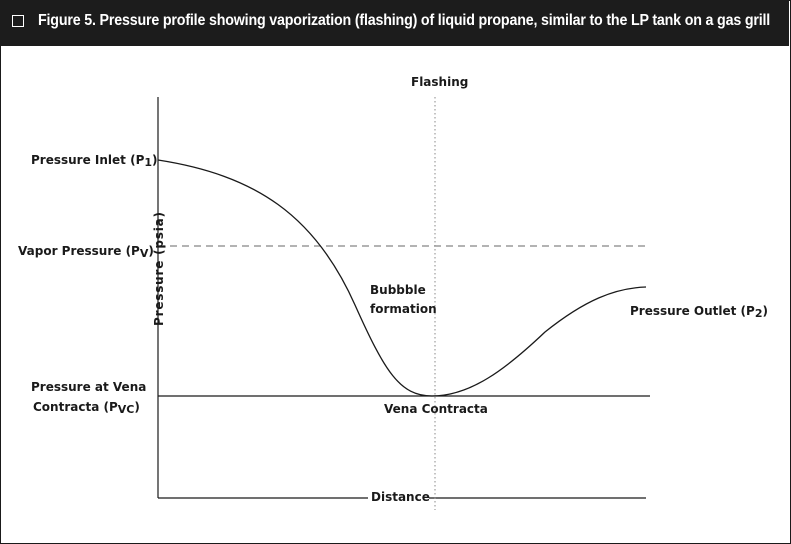  What do you see at coordinates (159, 268) in the screenshot?
I see `y-axis-label: Pressure (psia)` at bounding box center [159, 268].